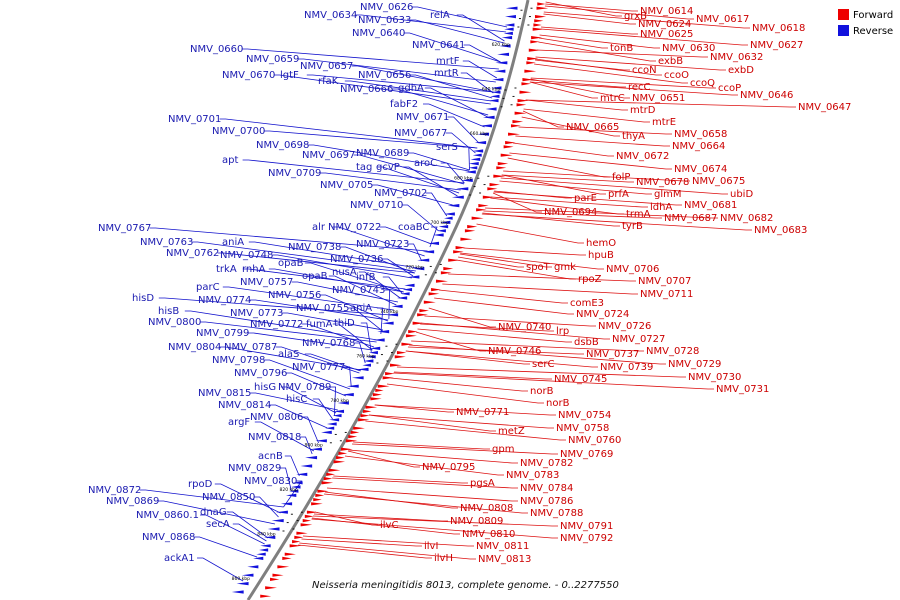  Describe the element at coordinates (319, 227) in the screenshot. I see `reverse-gene-label: alr` at that location.